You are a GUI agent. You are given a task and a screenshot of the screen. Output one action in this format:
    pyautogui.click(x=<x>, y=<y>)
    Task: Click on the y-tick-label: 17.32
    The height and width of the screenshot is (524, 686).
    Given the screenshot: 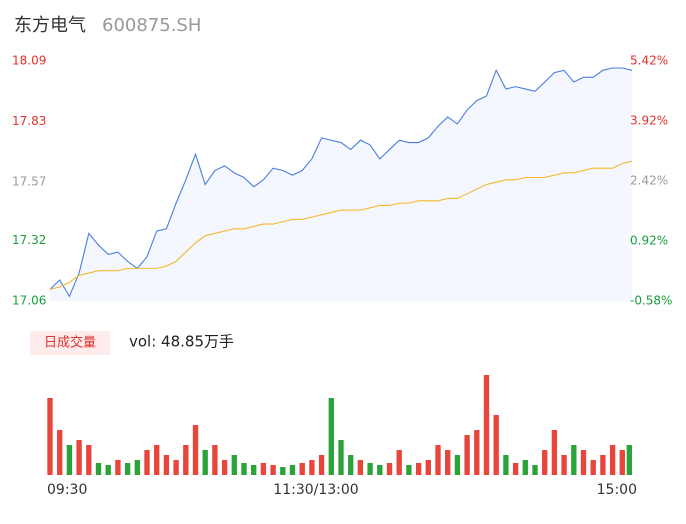 What is the action you would take?
    pyautogui.click(x=29, y=240)
    